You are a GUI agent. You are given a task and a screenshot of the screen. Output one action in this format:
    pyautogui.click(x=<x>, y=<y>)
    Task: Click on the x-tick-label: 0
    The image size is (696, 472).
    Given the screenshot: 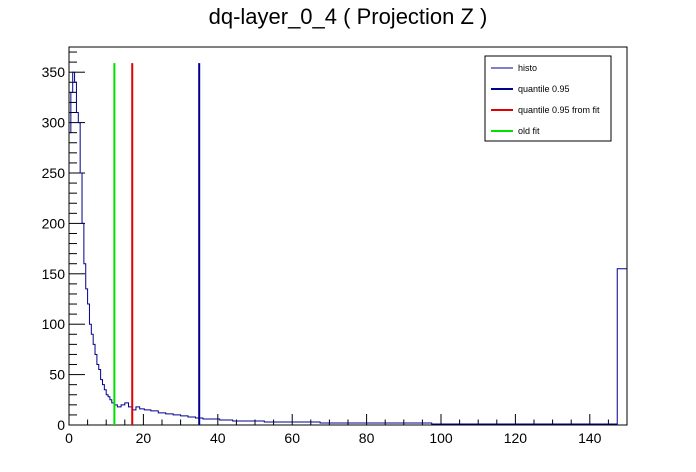 What is the action you would take?
    pyautogui.click(x=69, y=438)
    